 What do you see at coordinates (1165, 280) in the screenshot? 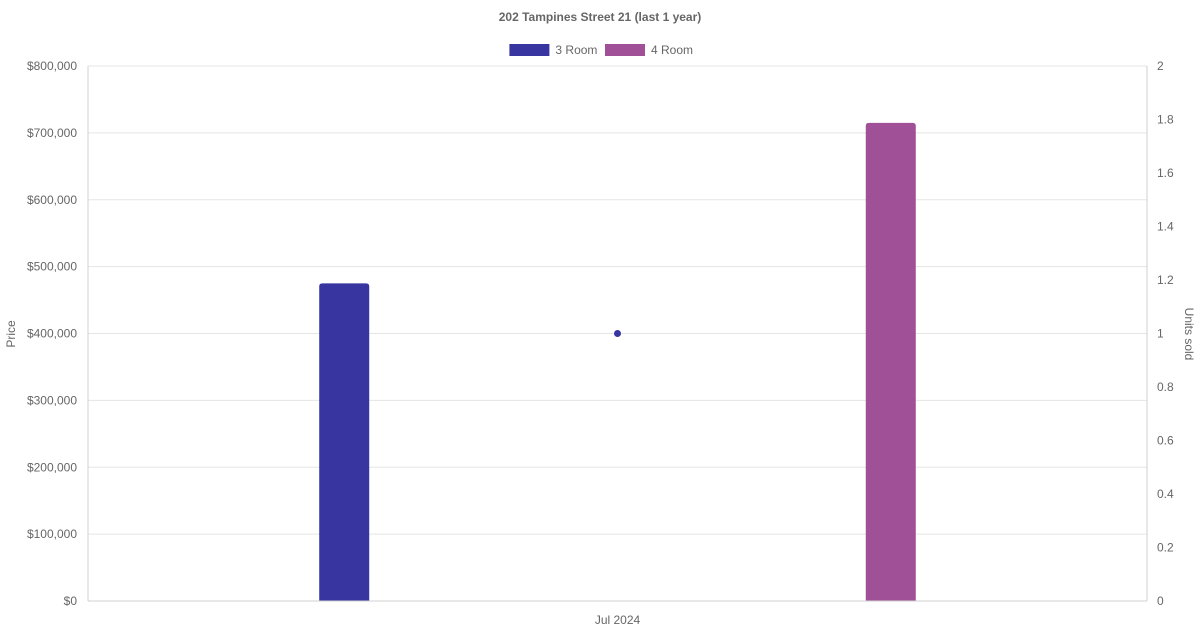
I see `y-right-tick-label: 1.2` at bounding box center [1165, 280].